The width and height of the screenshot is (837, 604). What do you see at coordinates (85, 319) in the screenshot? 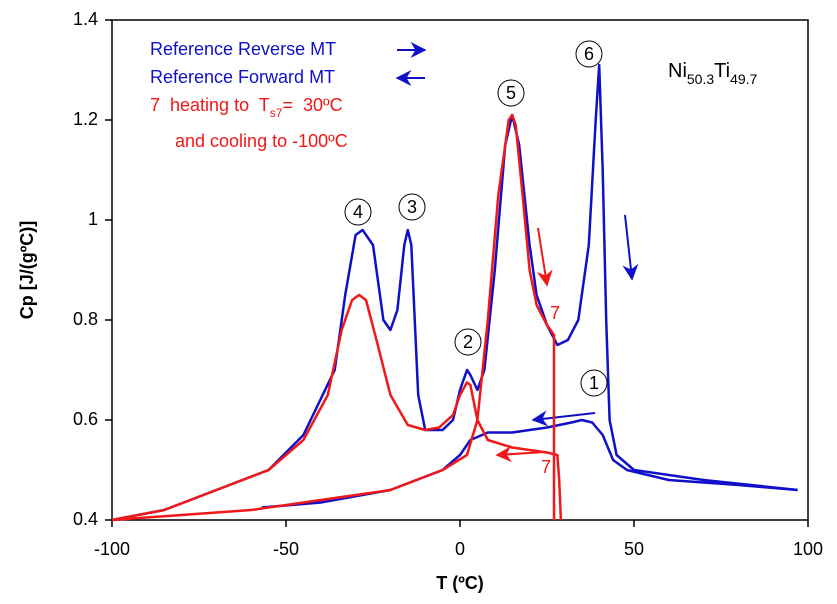
I see `y-tick-label: 0.8` at bounding box center [85, 319].